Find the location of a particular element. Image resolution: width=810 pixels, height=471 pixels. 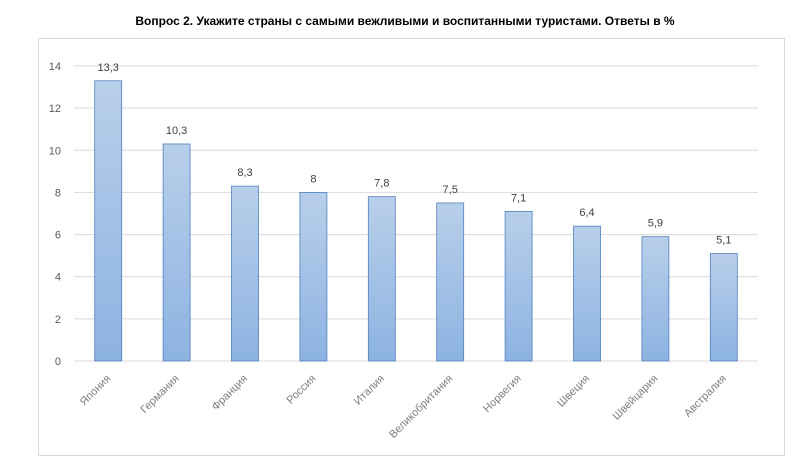

y-tick-label: 4 is located at coordinates (58, 278).